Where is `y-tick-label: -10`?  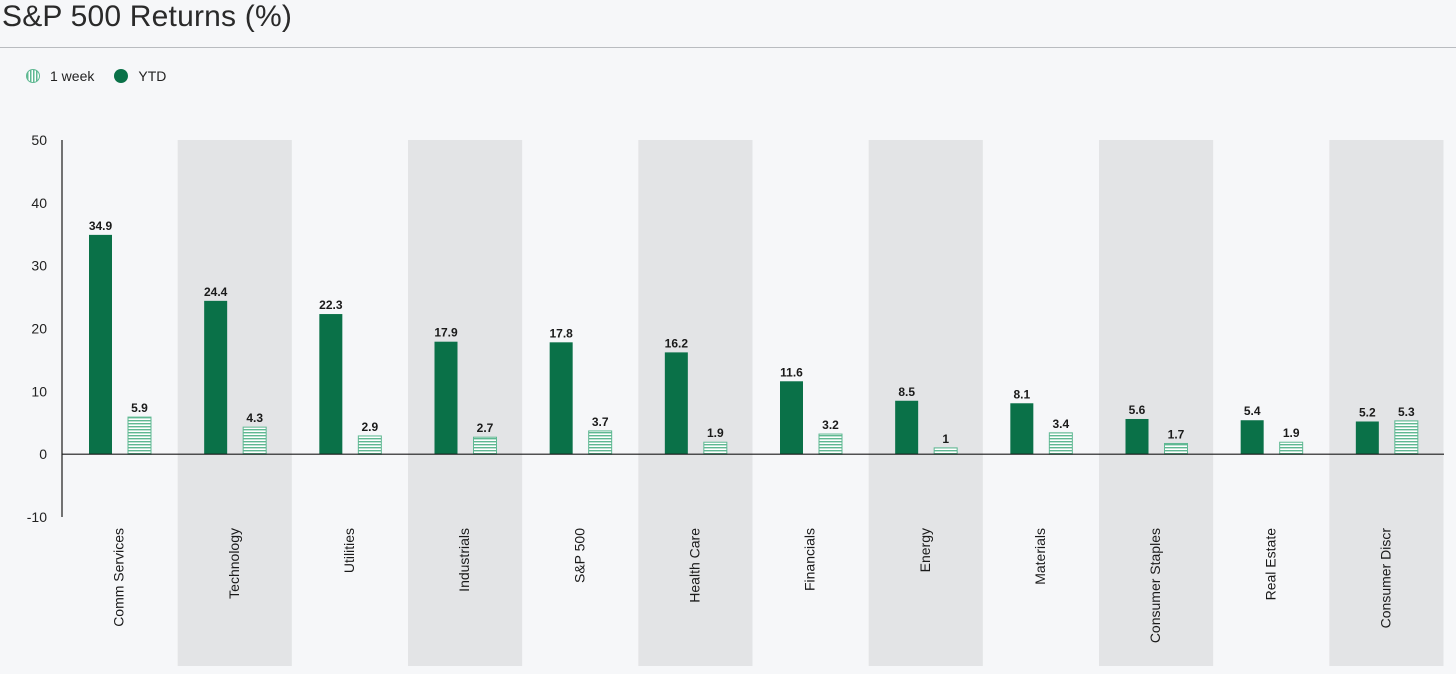
y-tick-label: -10 is located at coordinates (37, 517).